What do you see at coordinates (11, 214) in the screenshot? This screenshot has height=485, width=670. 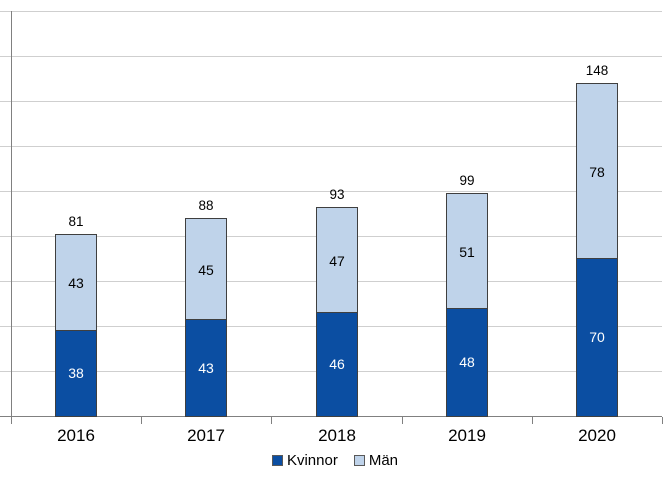 I see `y-axis-line` at bounding box center [11, 214].